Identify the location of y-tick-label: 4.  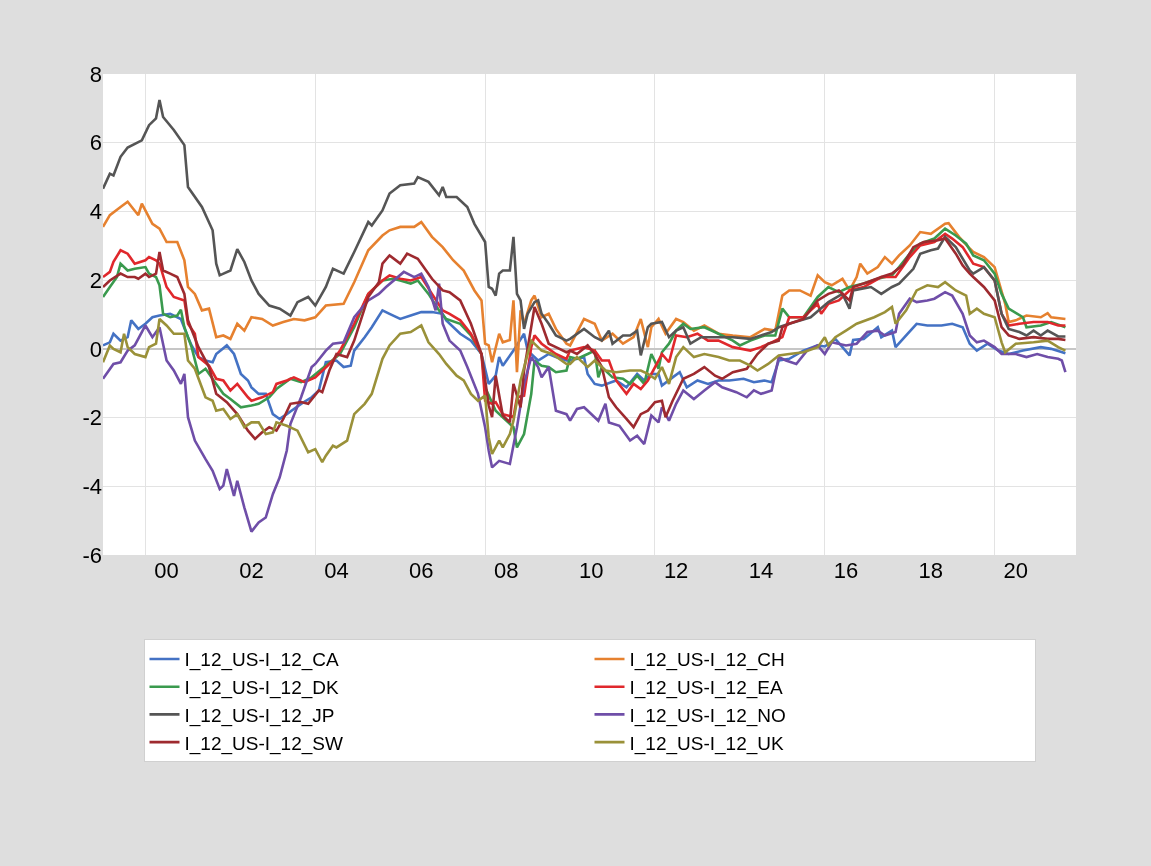
(95, 212).